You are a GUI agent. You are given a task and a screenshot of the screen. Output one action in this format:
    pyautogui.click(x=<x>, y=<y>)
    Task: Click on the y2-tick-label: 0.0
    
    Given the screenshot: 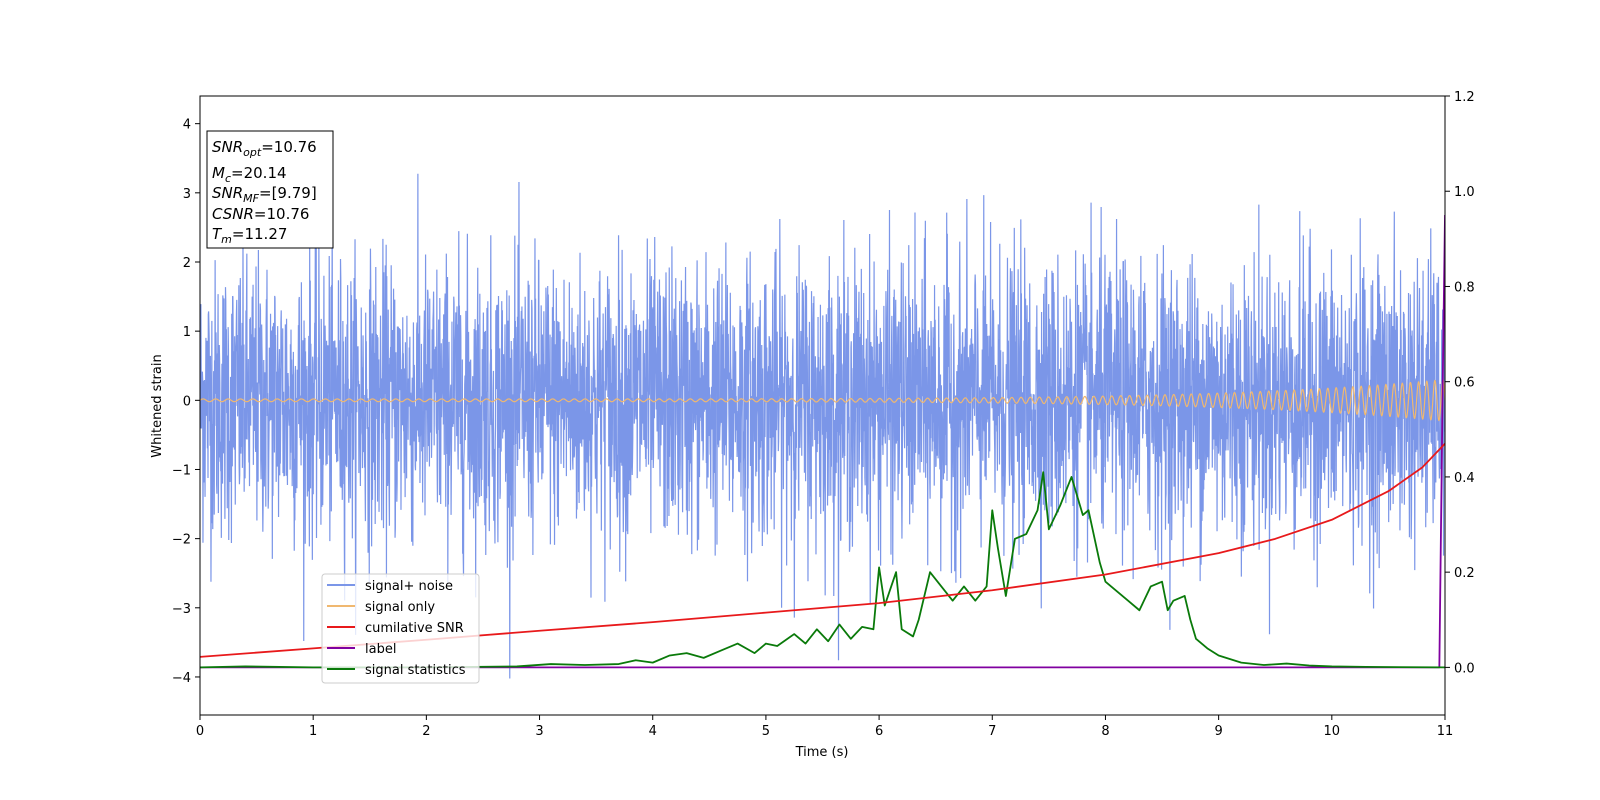 What is the action you would take?
    pyautogui.click(x=1464, y=668)
    